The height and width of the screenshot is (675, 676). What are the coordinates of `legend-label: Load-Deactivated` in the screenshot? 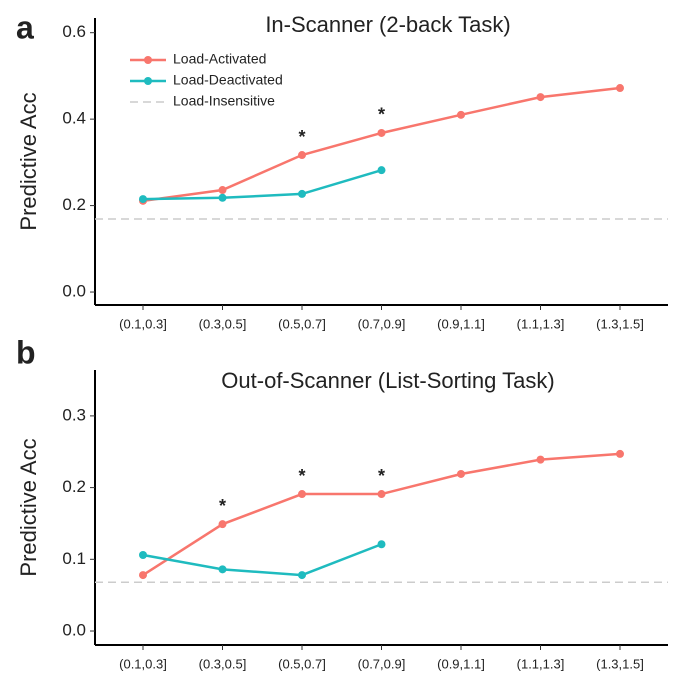 It's located at (228, 80).